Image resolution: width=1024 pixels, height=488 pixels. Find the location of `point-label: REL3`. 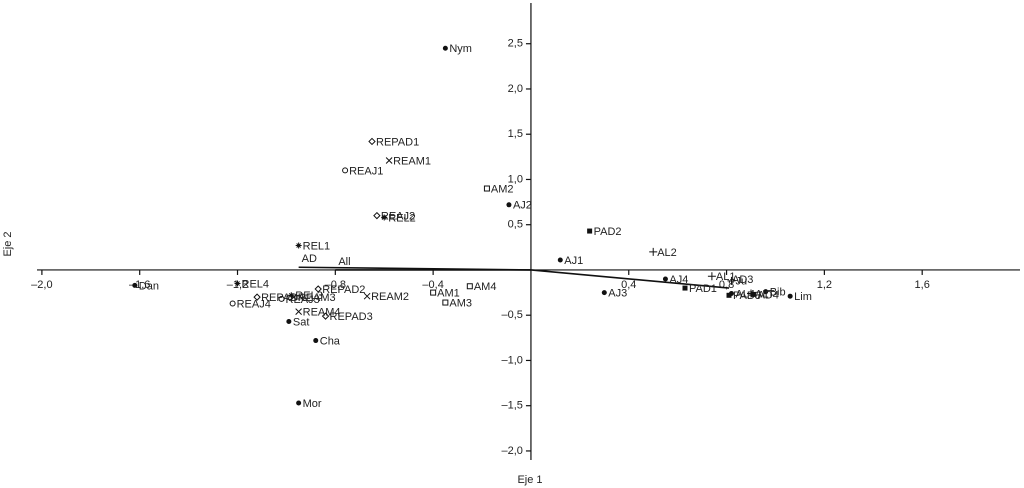

point-label: REL3 is located at coordinates (309, 296).